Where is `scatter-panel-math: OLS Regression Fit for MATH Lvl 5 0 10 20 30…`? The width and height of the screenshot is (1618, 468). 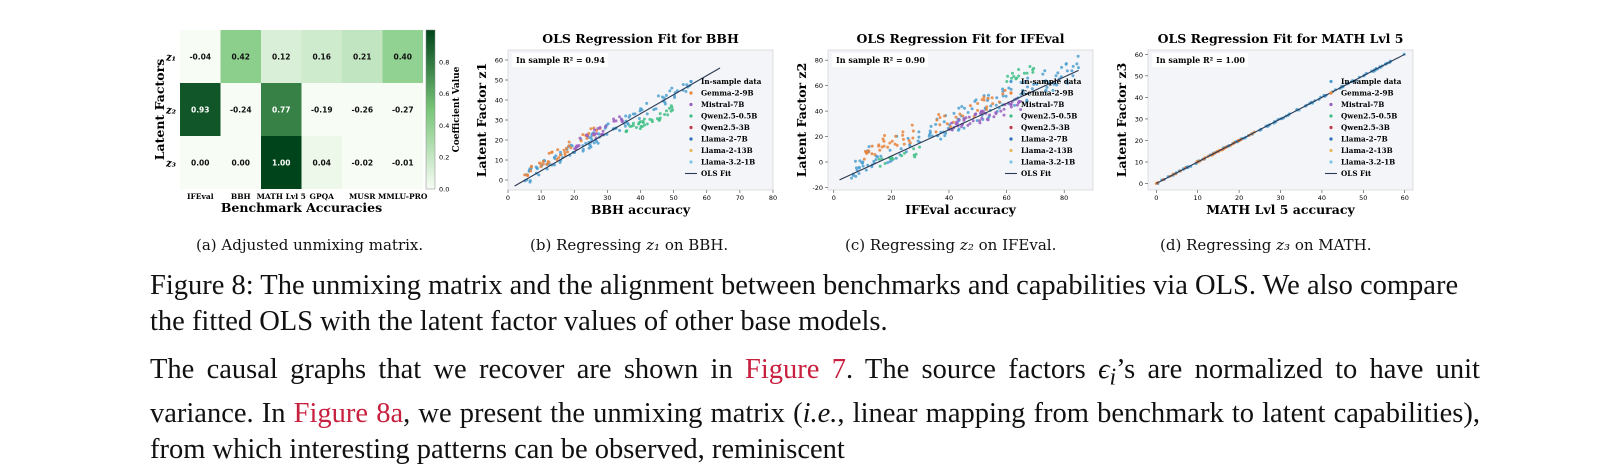
scatter-panel-math: OLS Regression Fit for MATH Lvl 5 0 10 20 30… is located at coordinates (1265, 130).